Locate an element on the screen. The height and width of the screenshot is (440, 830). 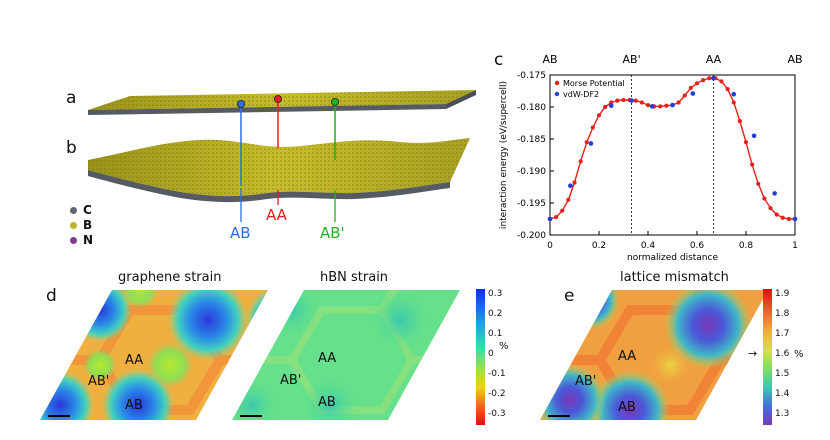
y-tick-label: -0.190 is located at coordinates (531, 172).